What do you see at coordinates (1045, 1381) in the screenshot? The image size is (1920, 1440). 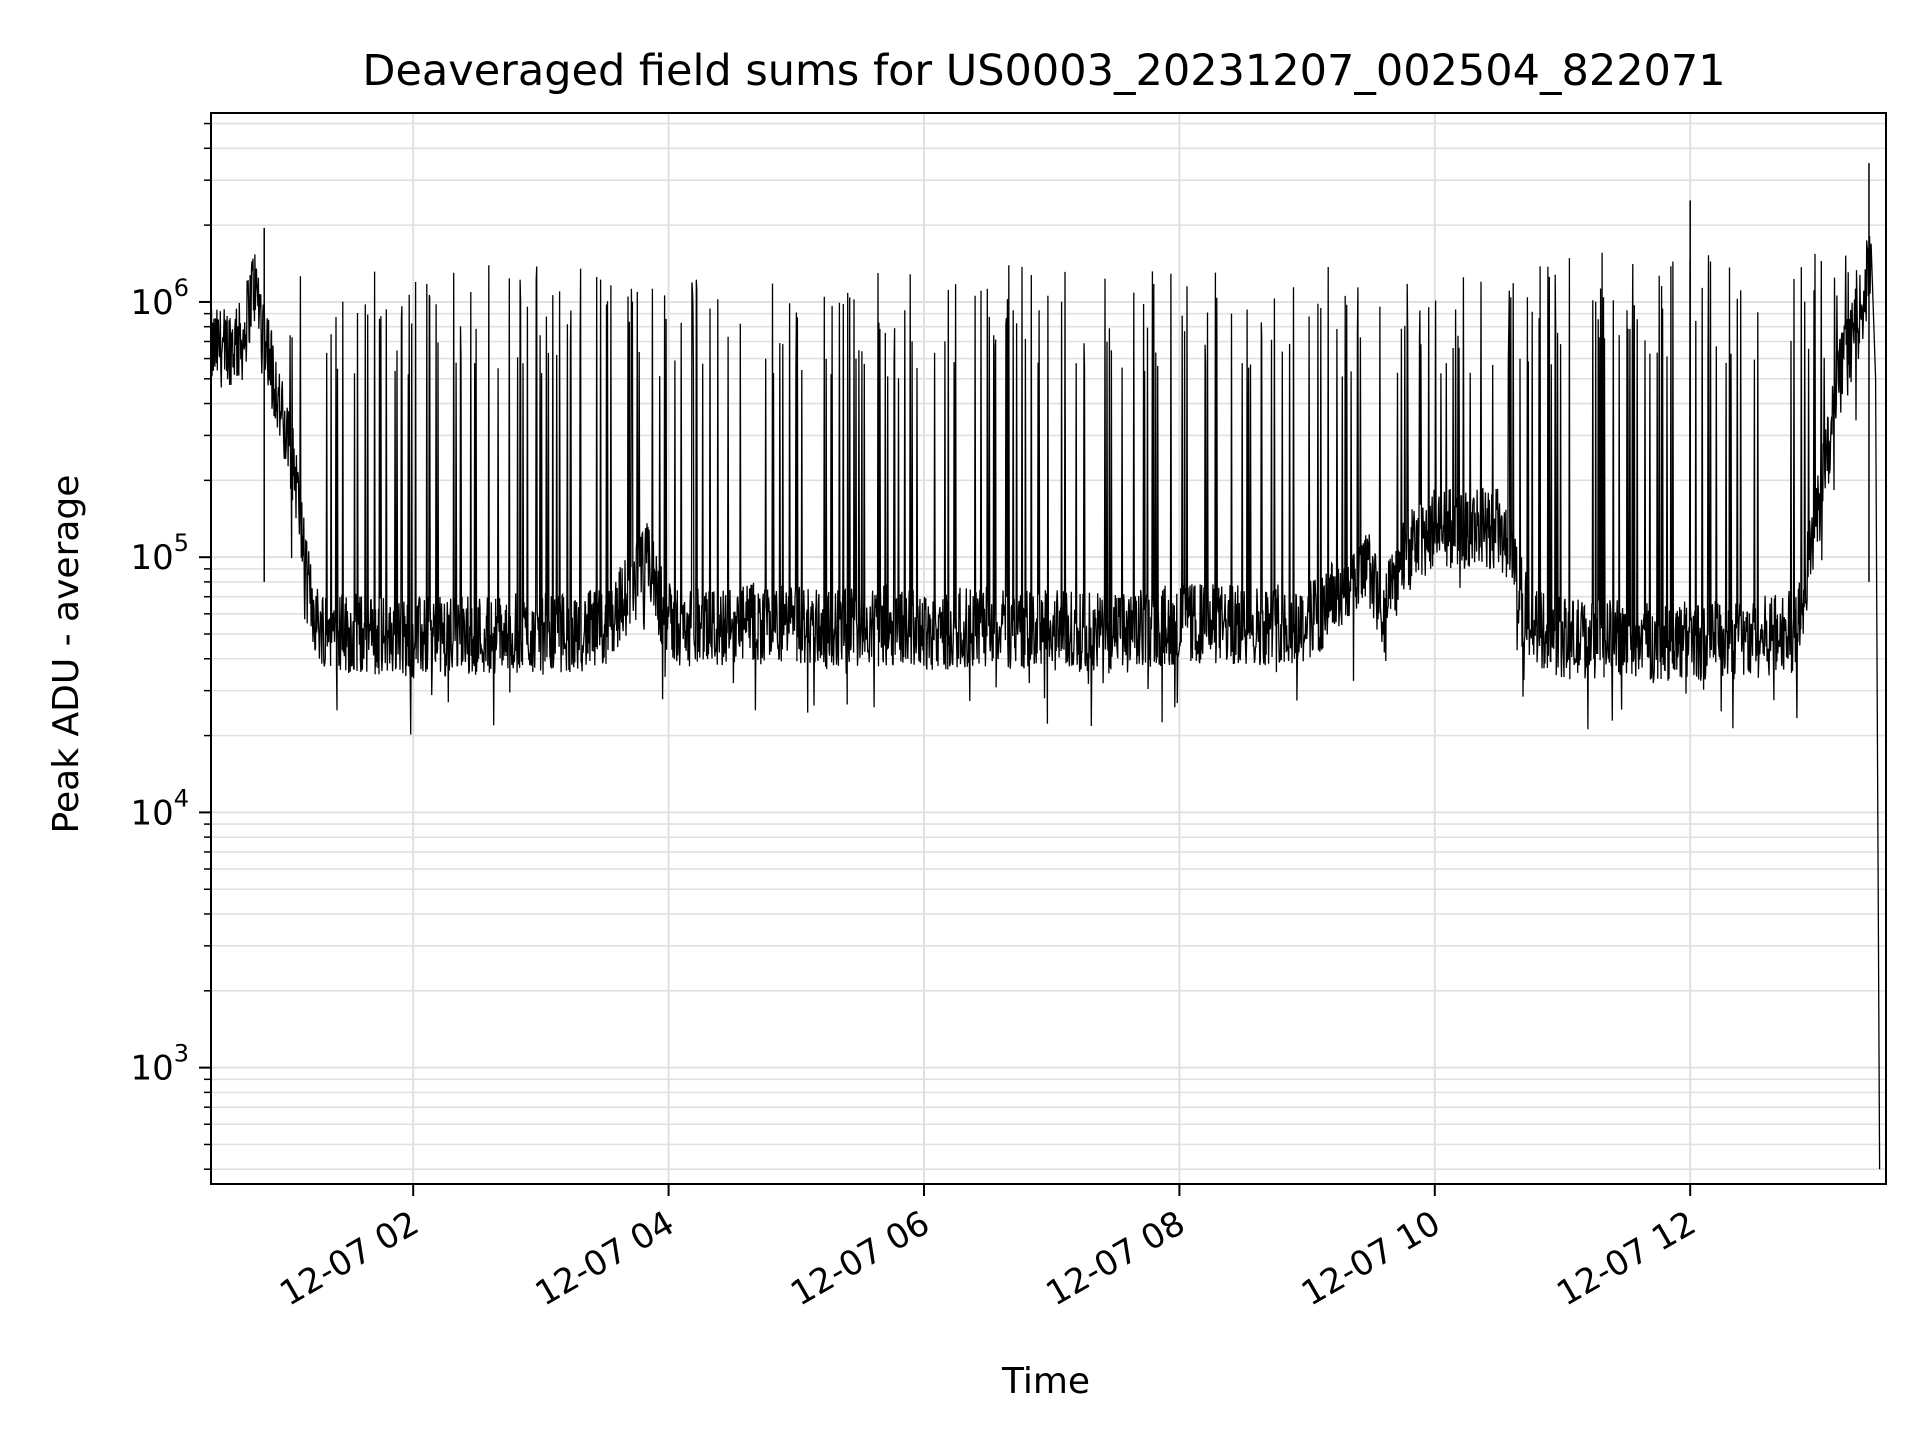 I see `x-axis-label: Time` at bounding box center [1045, 1381].